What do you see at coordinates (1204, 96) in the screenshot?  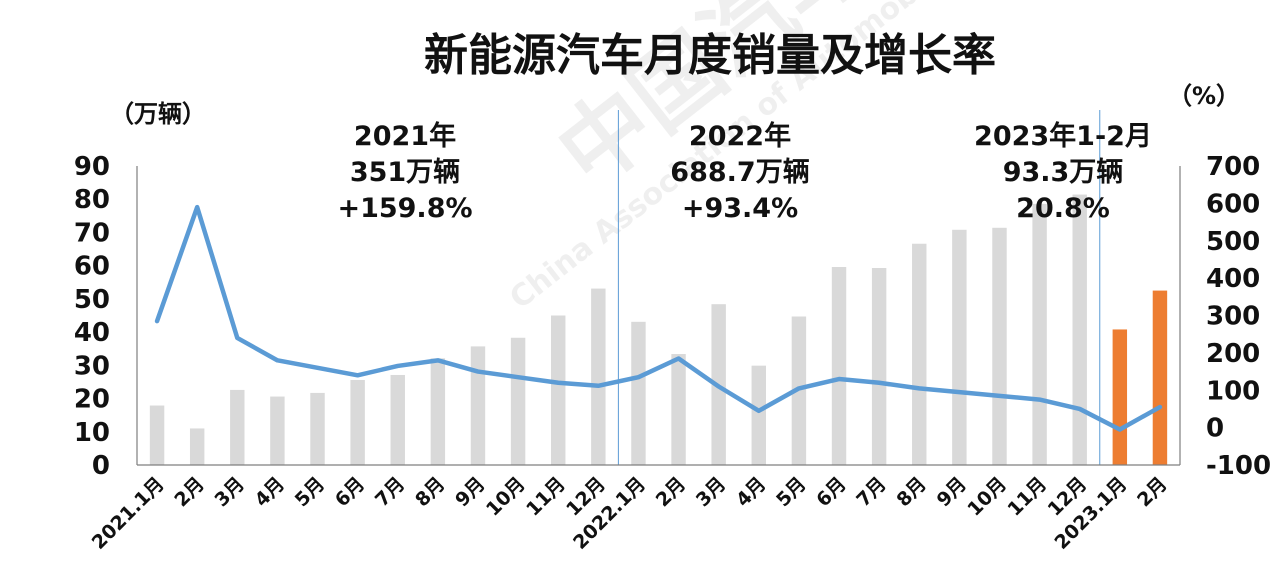 I see `right-axis-unit: （%）` at bounding box center [1204, 96].